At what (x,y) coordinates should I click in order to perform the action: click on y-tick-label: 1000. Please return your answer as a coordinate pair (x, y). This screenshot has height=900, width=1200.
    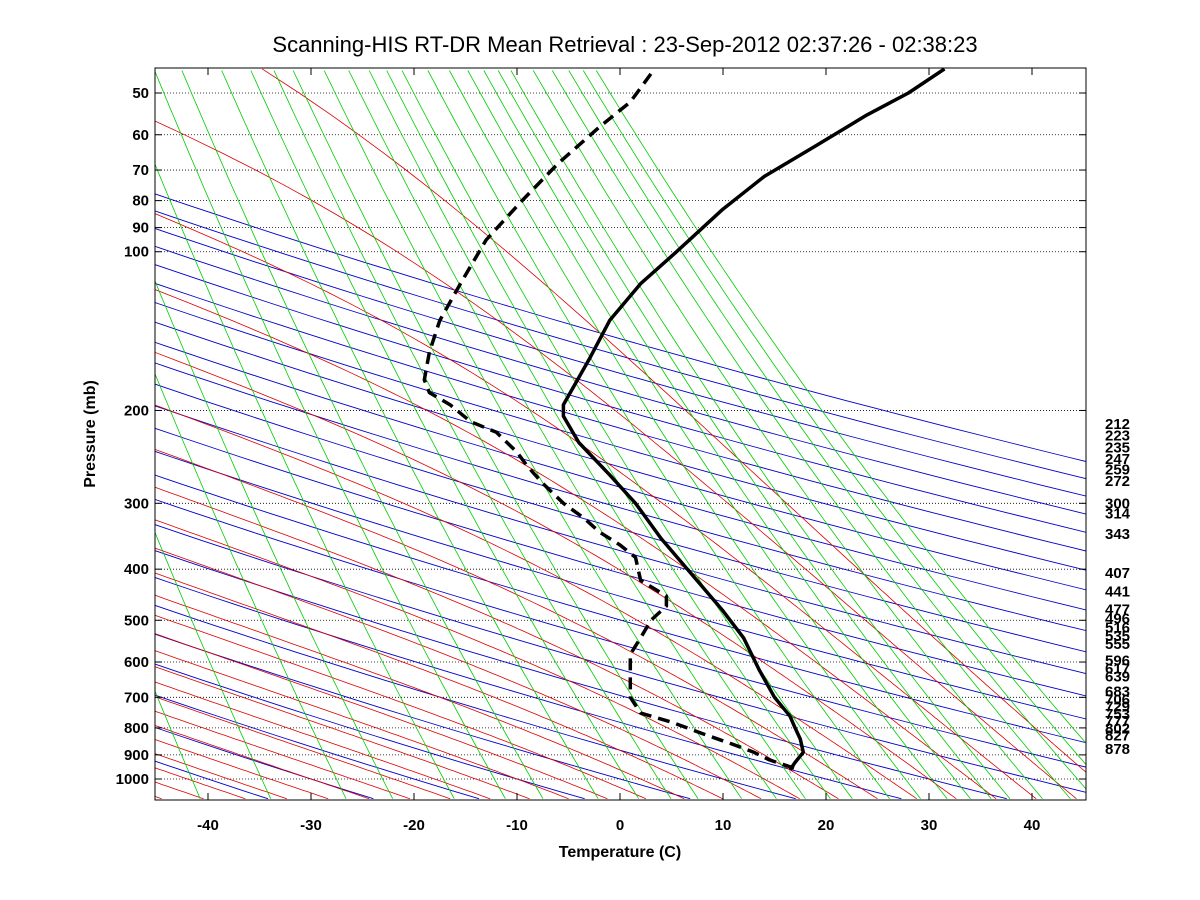
    Looking at the image, I should click on (132, 779).